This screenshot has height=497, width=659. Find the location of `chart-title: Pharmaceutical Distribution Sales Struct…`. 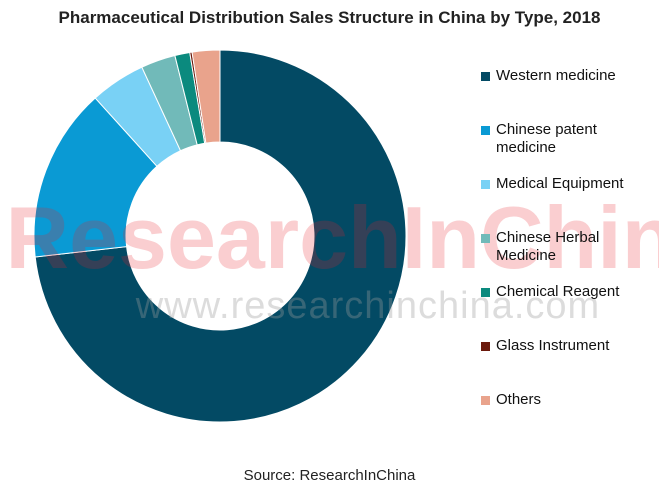

chart-title: Pharmaceutical Distribution Sales Struct… is located at coordinates (329, 17).